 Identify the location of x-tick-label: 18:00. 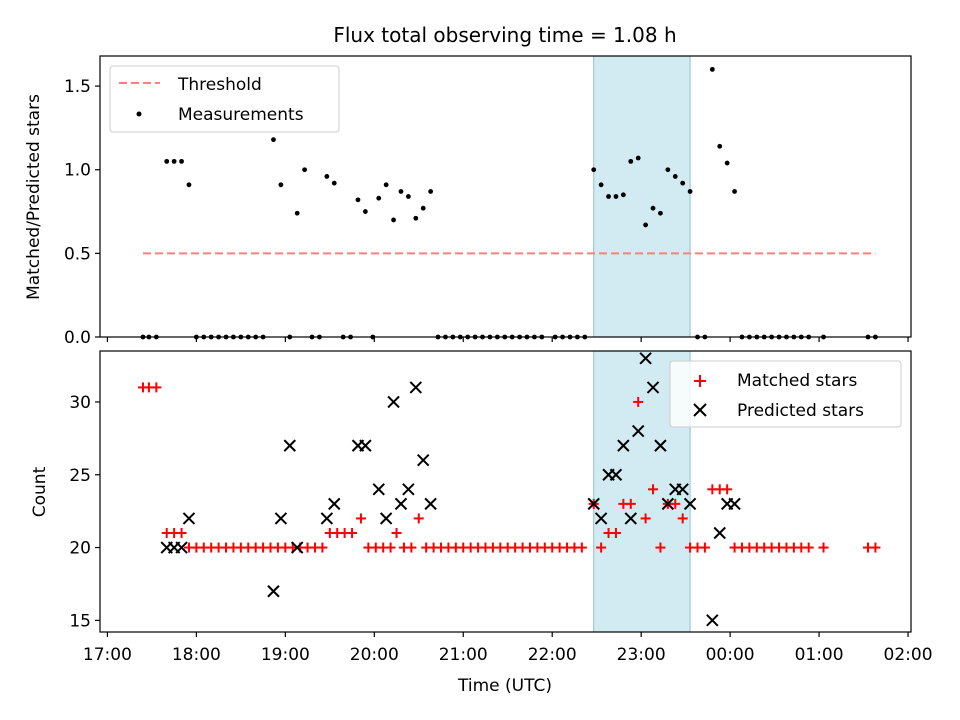
(196, 655).